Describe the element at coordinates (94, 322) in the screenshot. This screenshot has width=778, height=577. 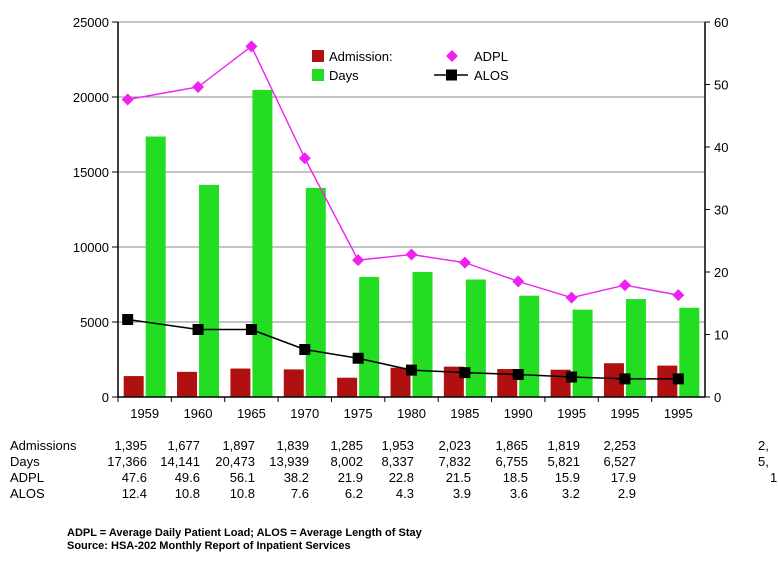
I see `left-tick-label: 5000` at that location.